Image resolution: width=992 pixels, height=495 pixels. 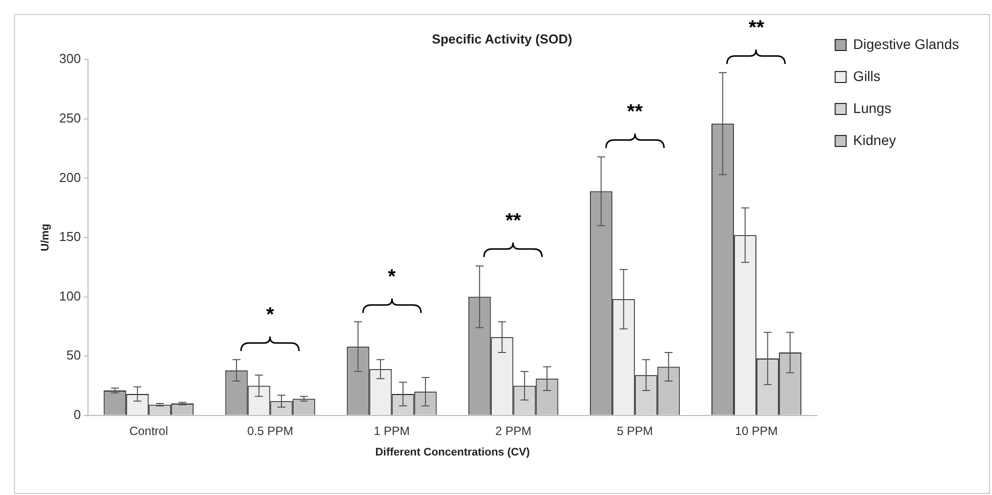 I want to click on legend-label: Lungs, so click(x=872, y=108).